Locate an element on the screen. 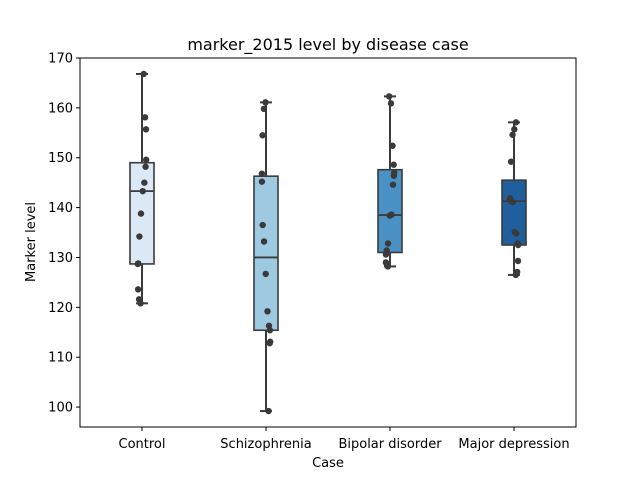  x-tick-label: Schizophrenia is located at coordinates (265, 444).